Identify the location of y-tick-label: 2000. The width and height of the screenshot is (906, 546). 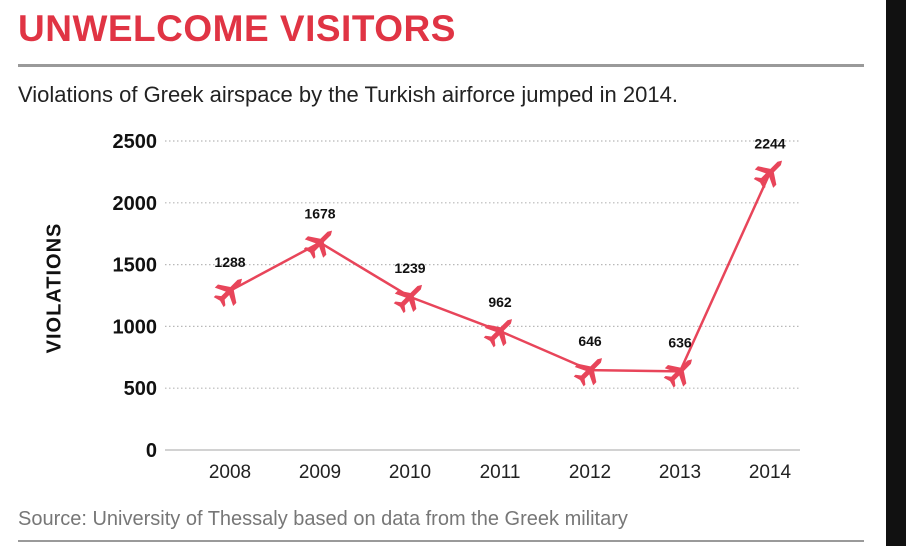
(135, 204).